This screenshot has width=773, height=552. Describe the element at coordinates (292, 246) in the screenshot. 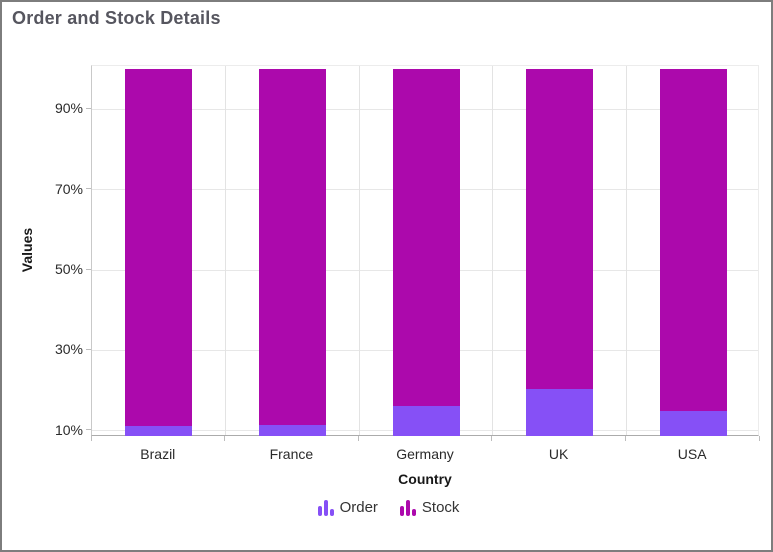

I see `bar-segment-stock-france` at that location.